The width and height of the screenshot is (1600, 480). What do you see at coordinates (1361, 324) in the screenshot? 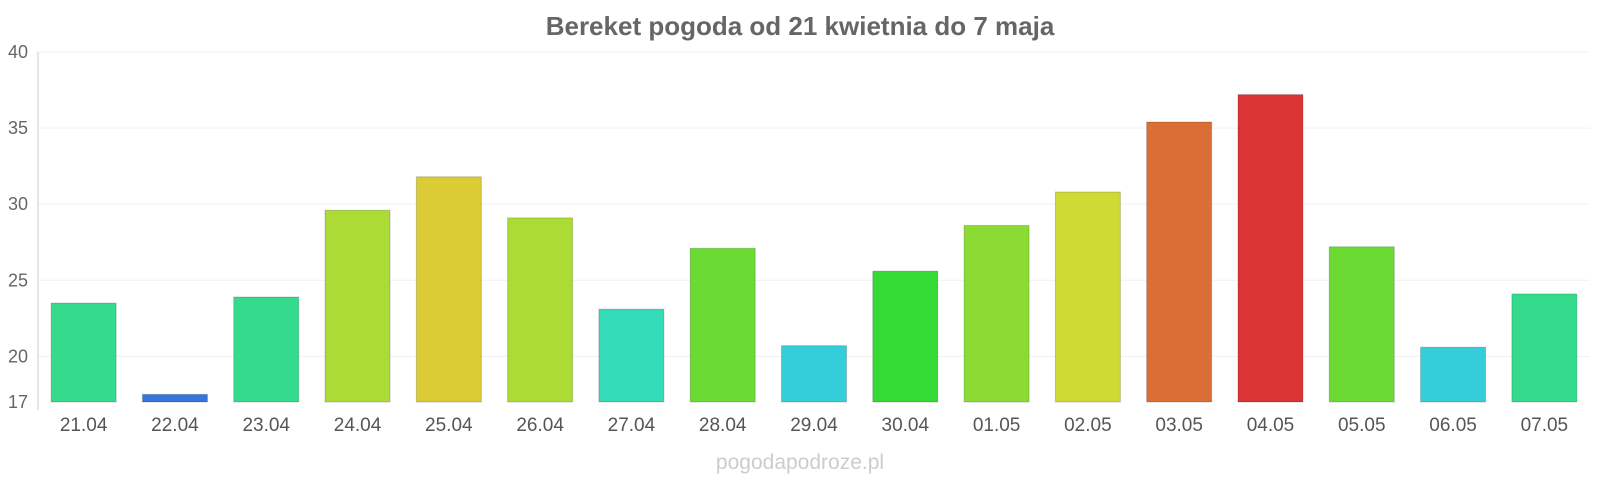
I see `bar-05.05` at bounding box center [1361, 324].